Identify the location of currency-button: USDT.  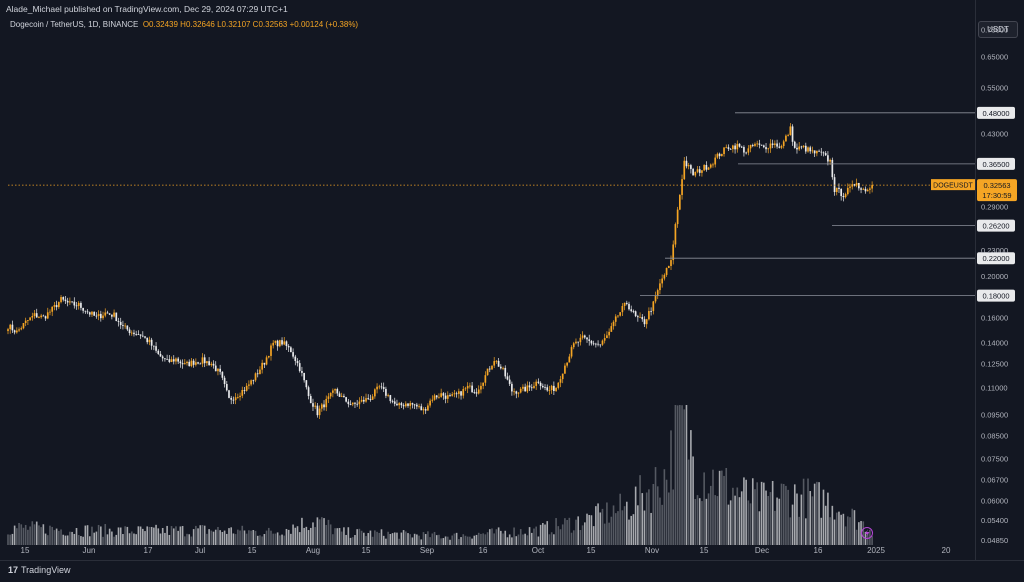
(998, 29).